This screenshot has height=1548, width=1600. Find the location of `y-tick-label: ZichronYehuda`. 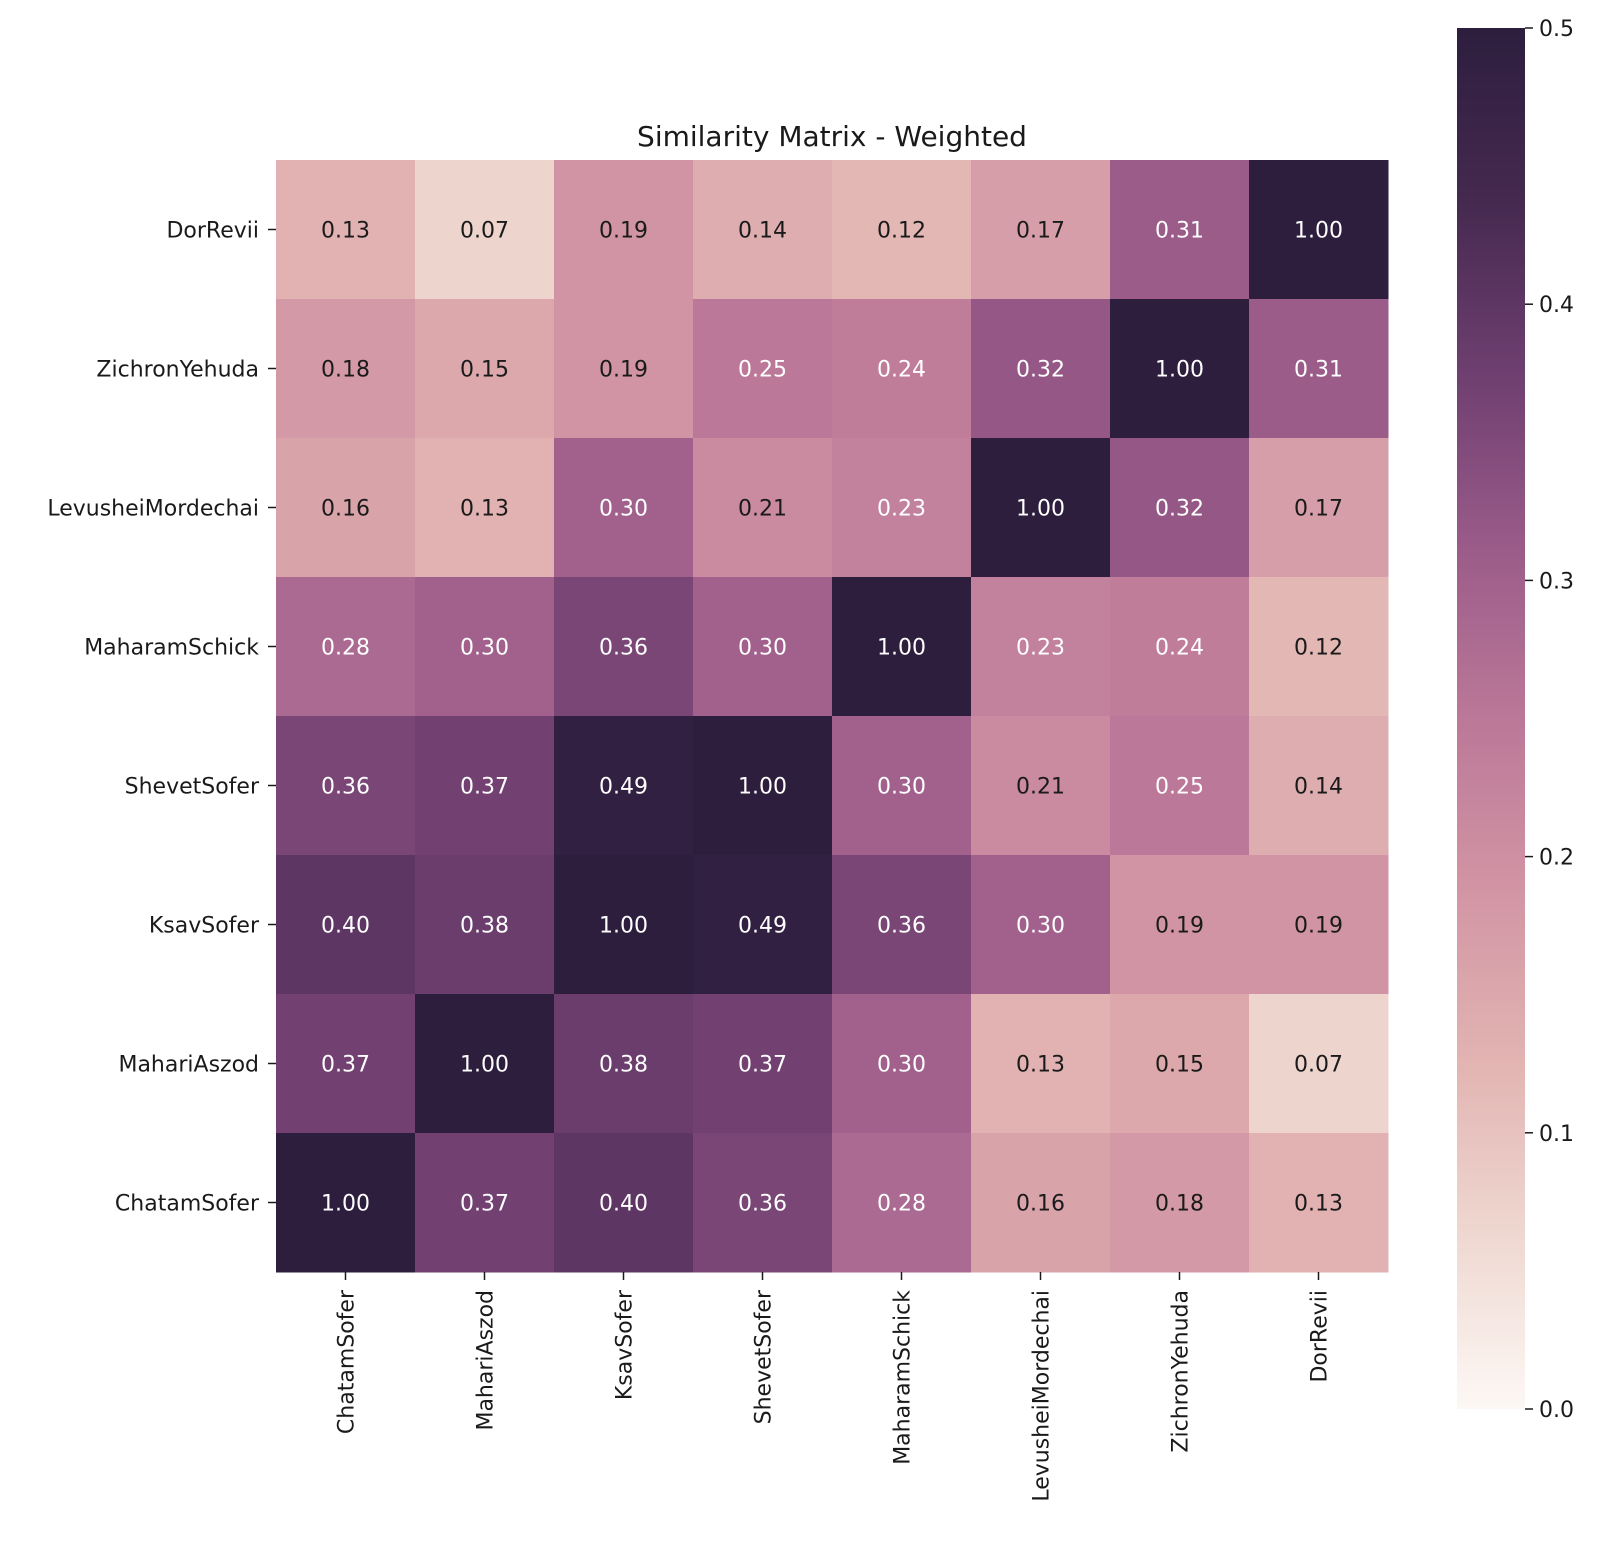

y-tick-label: ZichronYehuda is located at coordinates (177, 370).